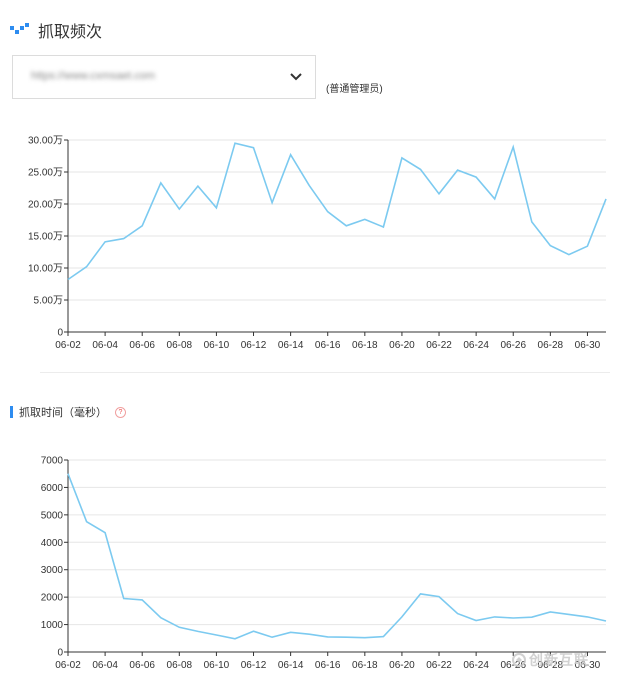 The width and height of the screenshot is (640, 689). Describe the element at coordinates (45, 269) in the screenshot. I see `y-tick-label: 10.00万` at that location.